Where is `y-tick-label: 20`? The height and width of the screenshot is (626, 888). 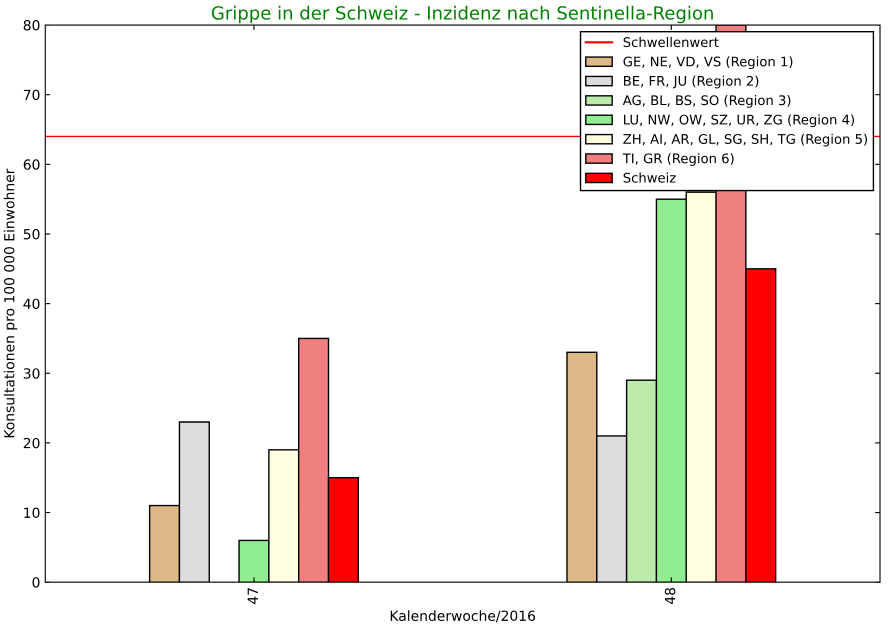
y-tick-label: 20 is located at coordinates (32, 443).